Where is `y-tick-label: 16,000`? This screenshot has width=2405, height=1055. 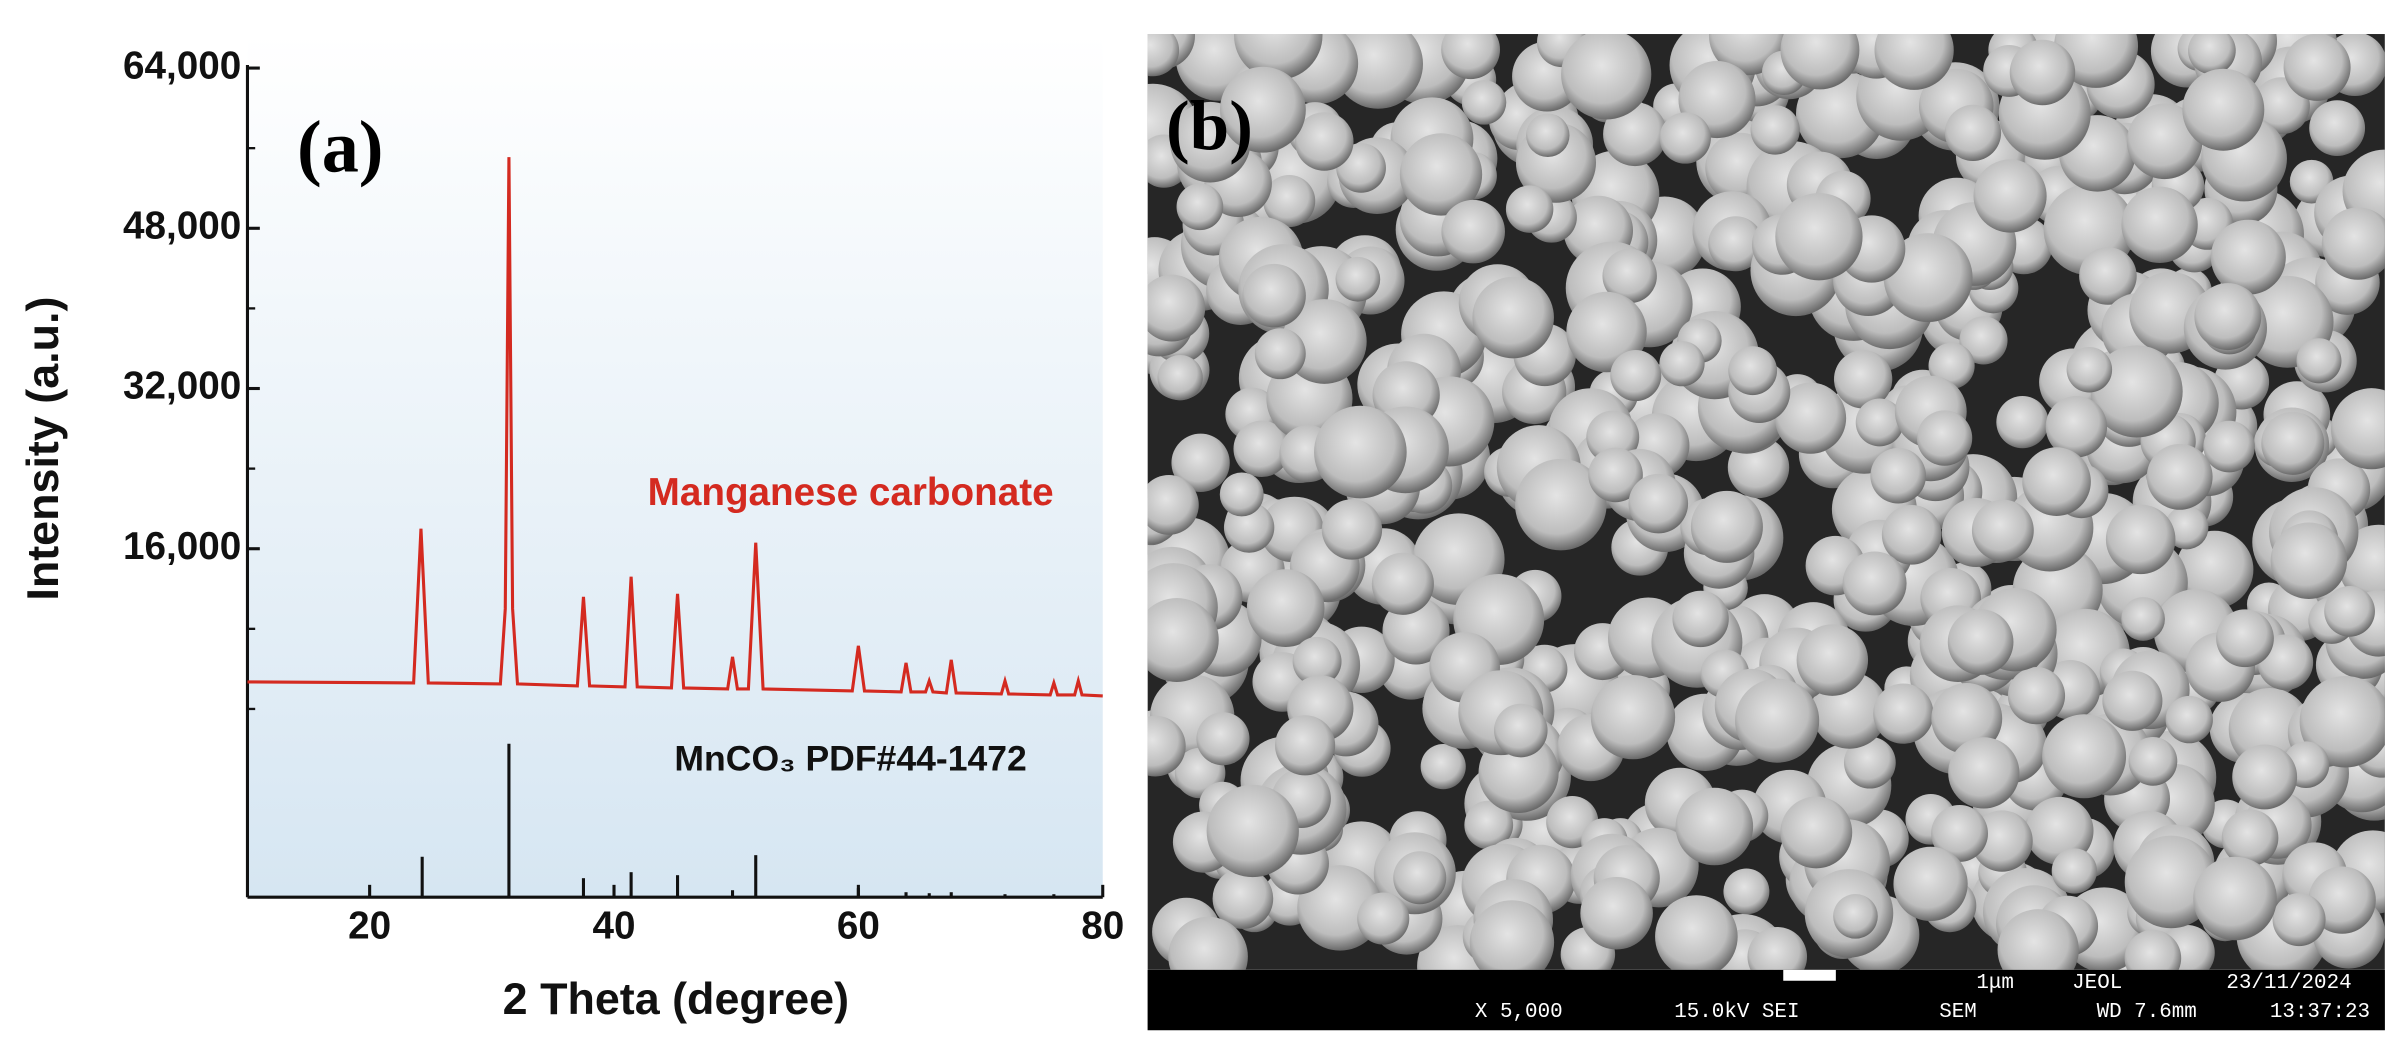
y-tick-label: 16,000 is located at coordinates (182, 546).